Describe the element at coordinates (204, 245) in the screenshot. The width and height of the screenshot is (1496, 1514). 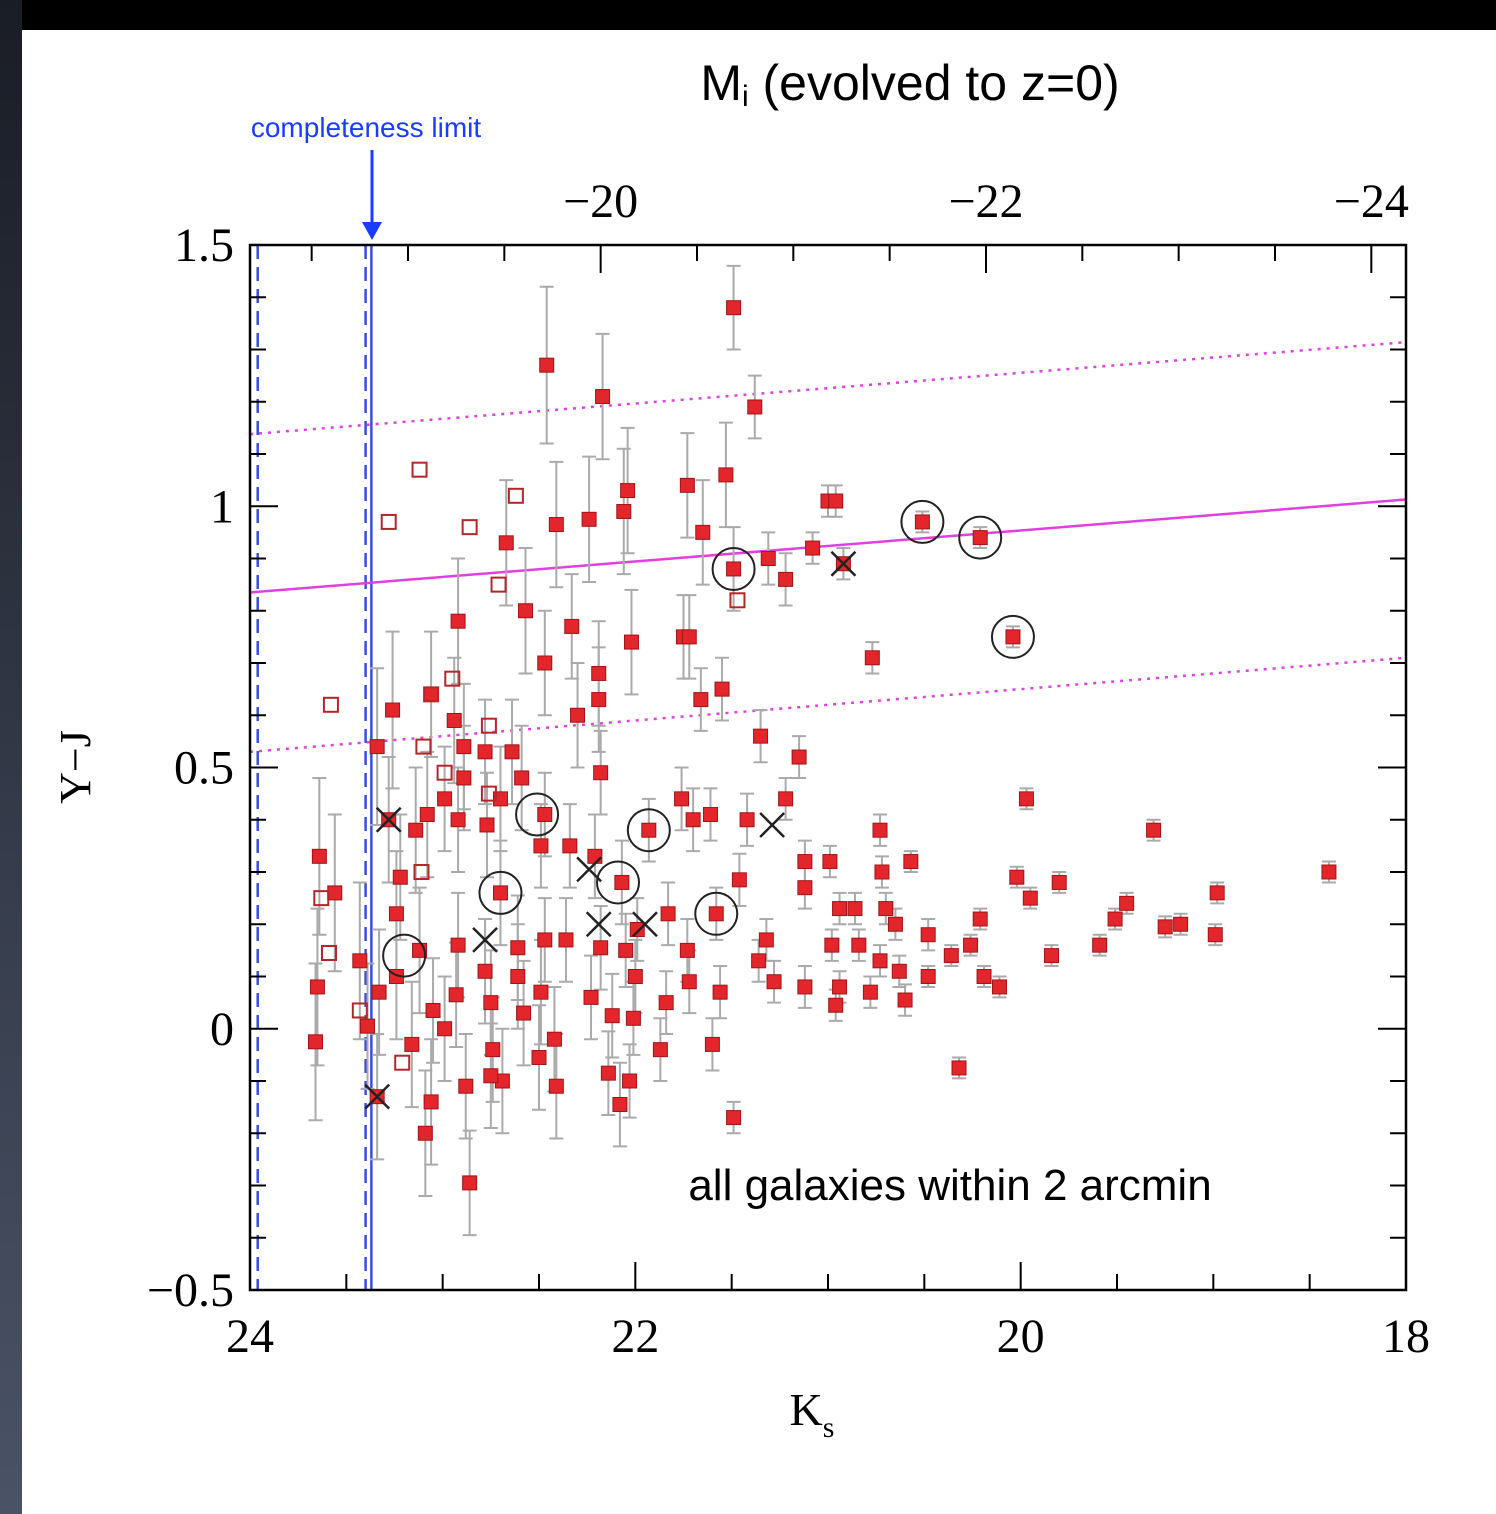
I see `y-tick-label: 1.5` at that location.